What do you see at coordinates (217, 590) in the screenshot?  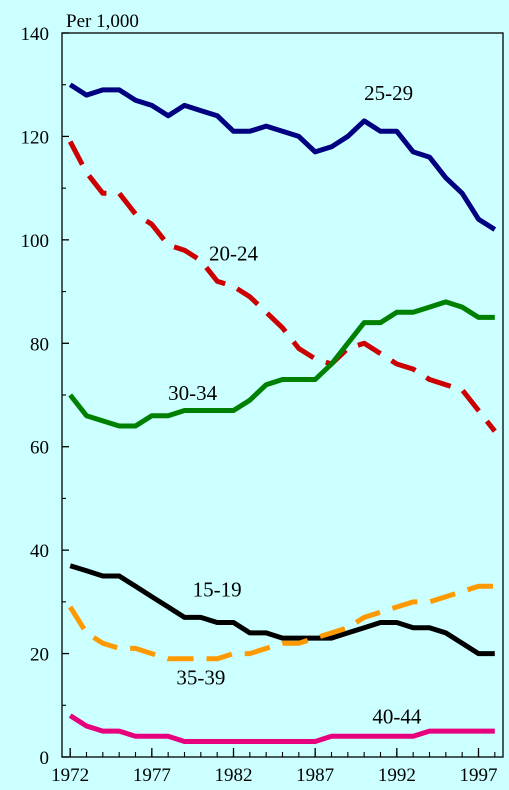 I see `series-label-15-19: 15-19` at bounding box center [217, 590].